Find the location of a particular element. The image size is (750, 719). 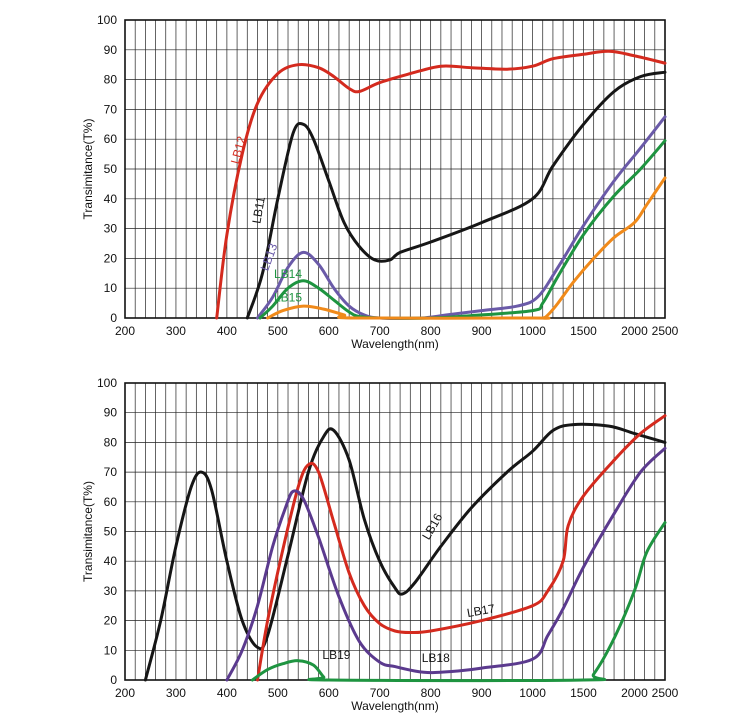

series-label-lb17: LB17 is located at coordinates (481, 610).